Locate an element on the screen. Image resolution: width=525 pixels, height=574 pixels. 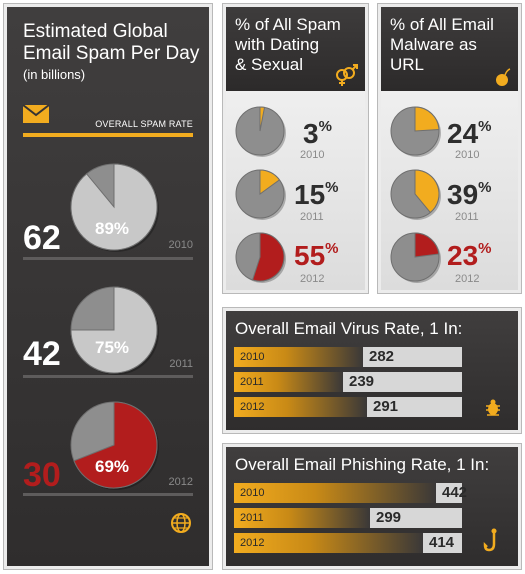
dating-value-2010: 3% is located at coordinates (317, 134).